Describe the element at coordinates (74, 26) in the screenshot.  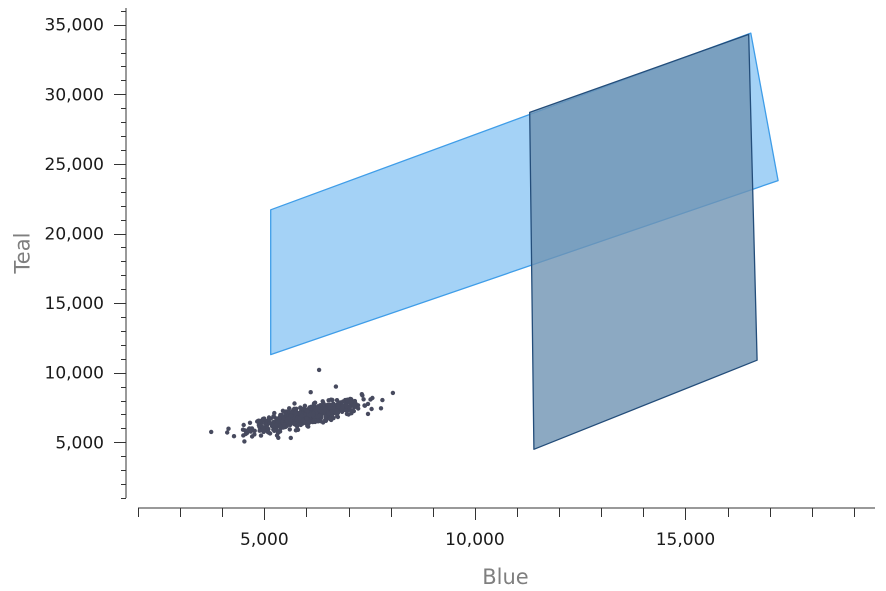
I see `y-tick-label: 35,000` at that location.